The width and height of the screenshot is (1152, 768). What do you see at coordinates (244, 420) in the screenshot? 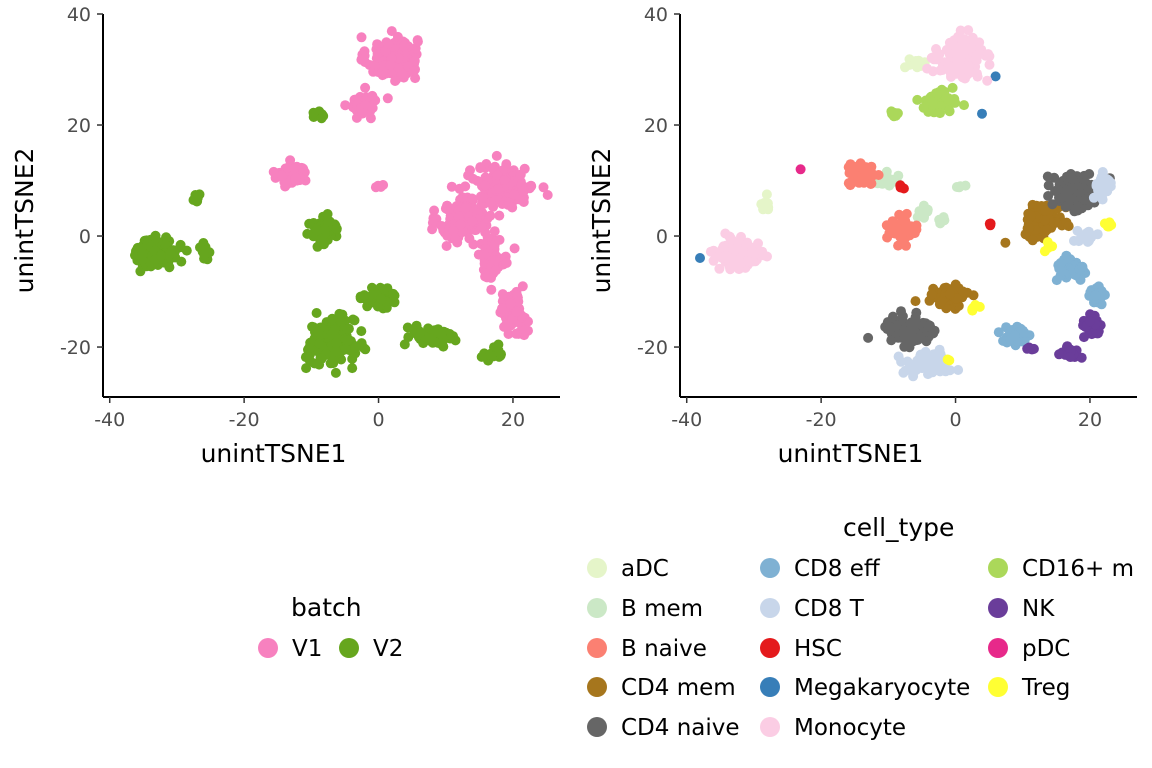
I see `x-tick-label: -20` at bounding box center [244, 420].